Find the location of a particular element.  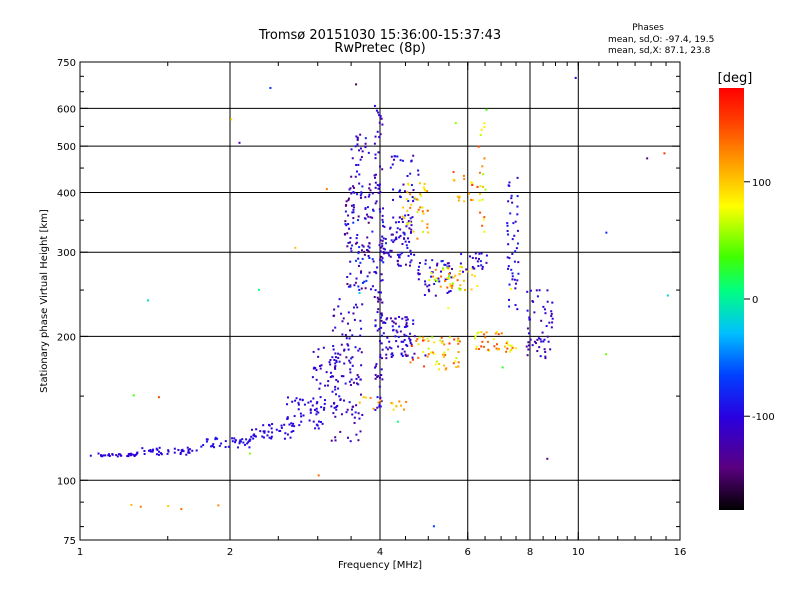

y-tick-label: 300 is located at coordinates (66, 253).